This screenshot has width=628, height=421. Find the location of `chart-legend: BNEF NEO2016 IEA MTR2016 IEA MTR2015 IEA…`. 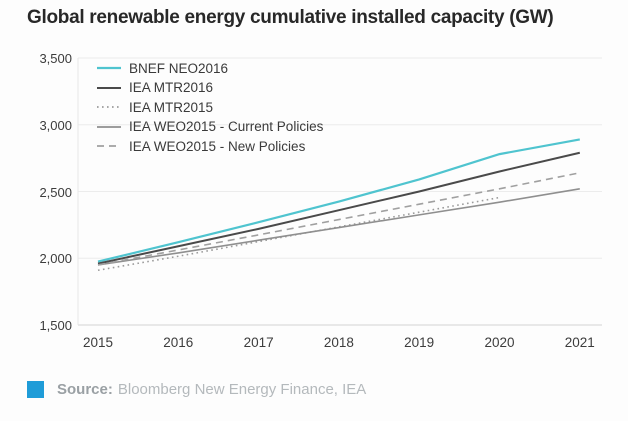

chart-legend: BNEF NEO2016 IEA MTR2016 IEA MTR2015 IEA… is located at coordinates (210, 107).